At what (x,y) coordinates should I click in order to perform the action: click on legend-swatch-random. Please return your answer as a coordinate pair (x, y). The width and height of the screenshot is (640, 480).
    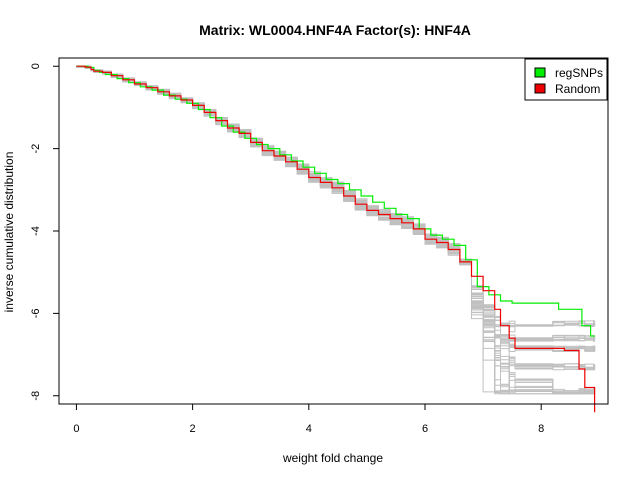
    Looking at the image, I should click on (540, 88).